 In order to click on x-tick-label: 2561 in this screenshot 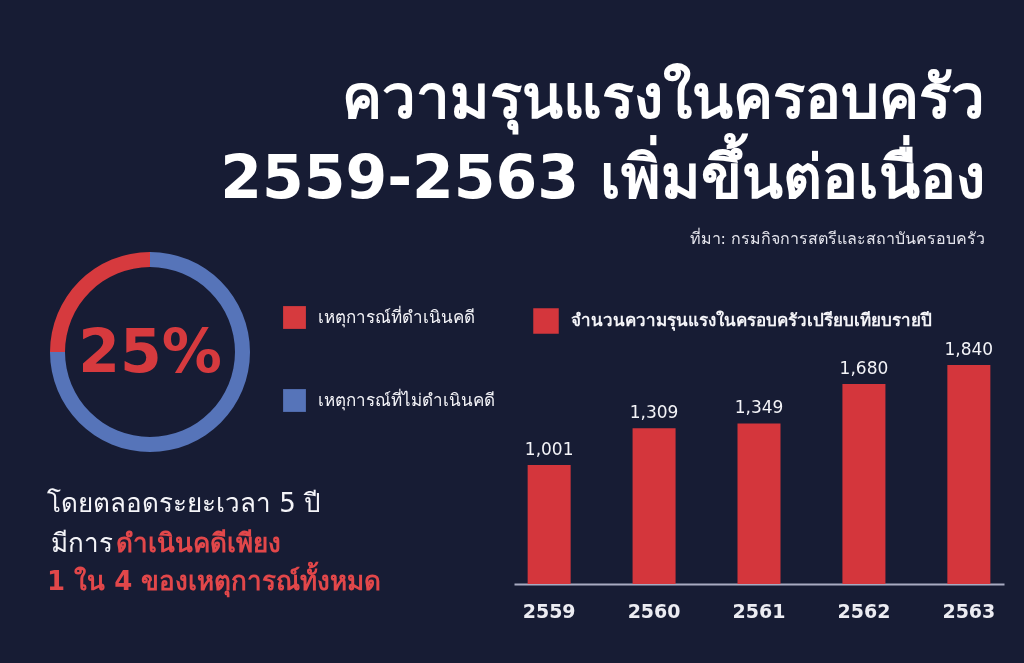, I will do `click(759, 610)`.